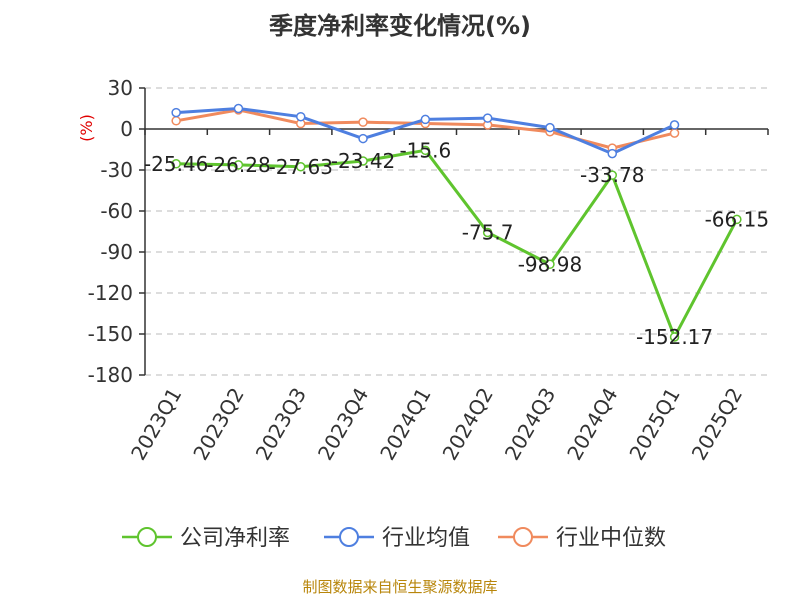 This screenshot has height=600, width=800. I want to click on x-tick-label: 2024Q1, so click(405, 424).